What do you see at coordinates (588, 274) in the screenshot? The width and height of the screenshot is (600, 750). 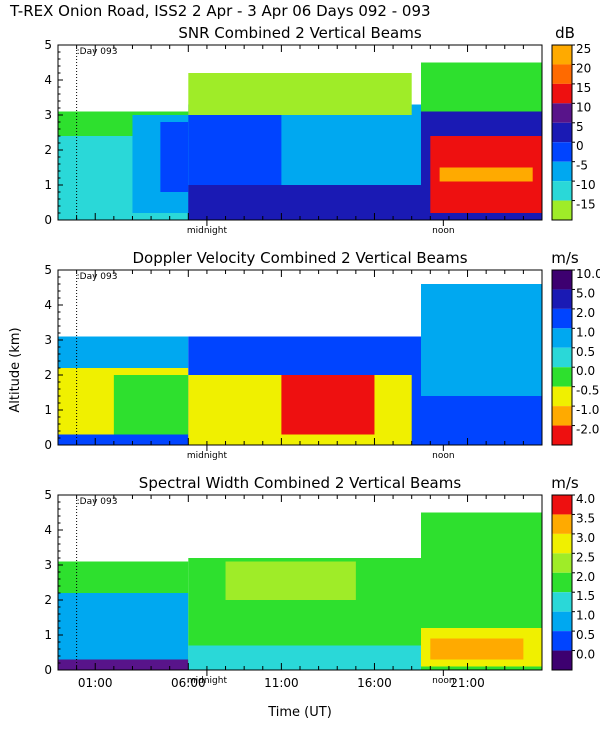 I see `doppler-colorbar-label: 10.0` at bounding box center [588, 274].